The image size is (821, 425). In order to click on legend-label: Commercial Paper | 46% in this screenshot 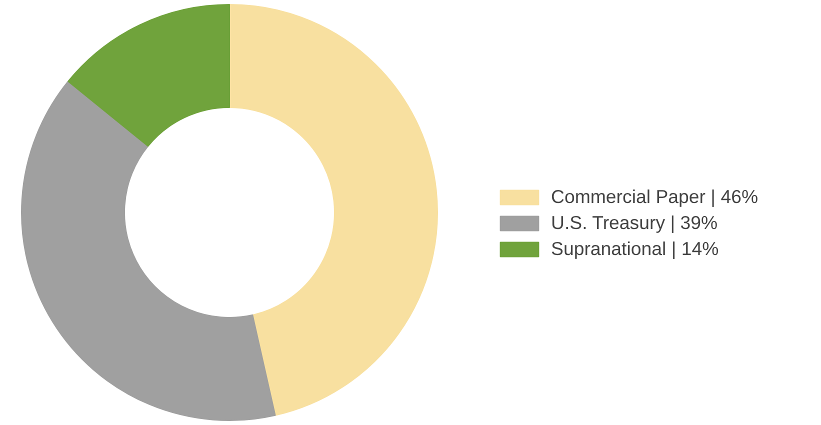, I will do `click(654, 197)`.